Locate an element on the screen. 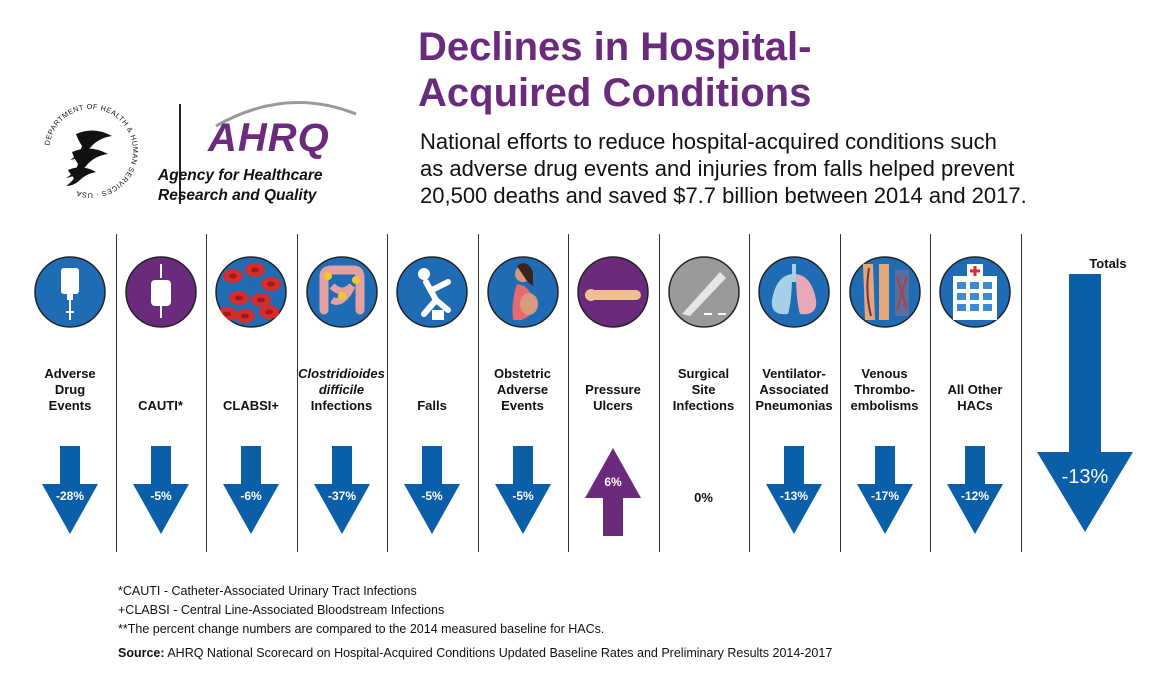  category-label: Adverse Drug Events is located at coordinates (70, 390).